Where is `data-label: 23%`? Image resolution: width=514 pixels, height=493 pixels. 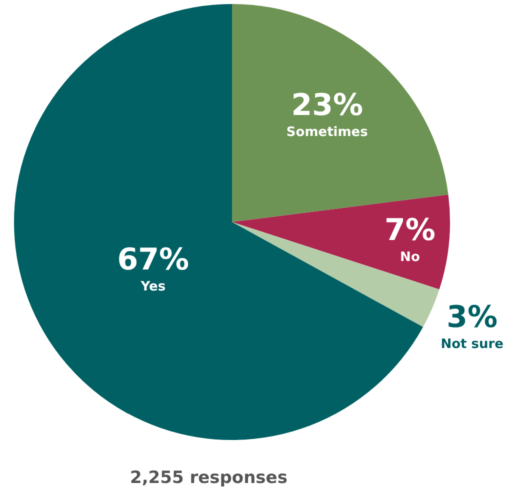
data-label: 23% is located at coordinates (327, 106).